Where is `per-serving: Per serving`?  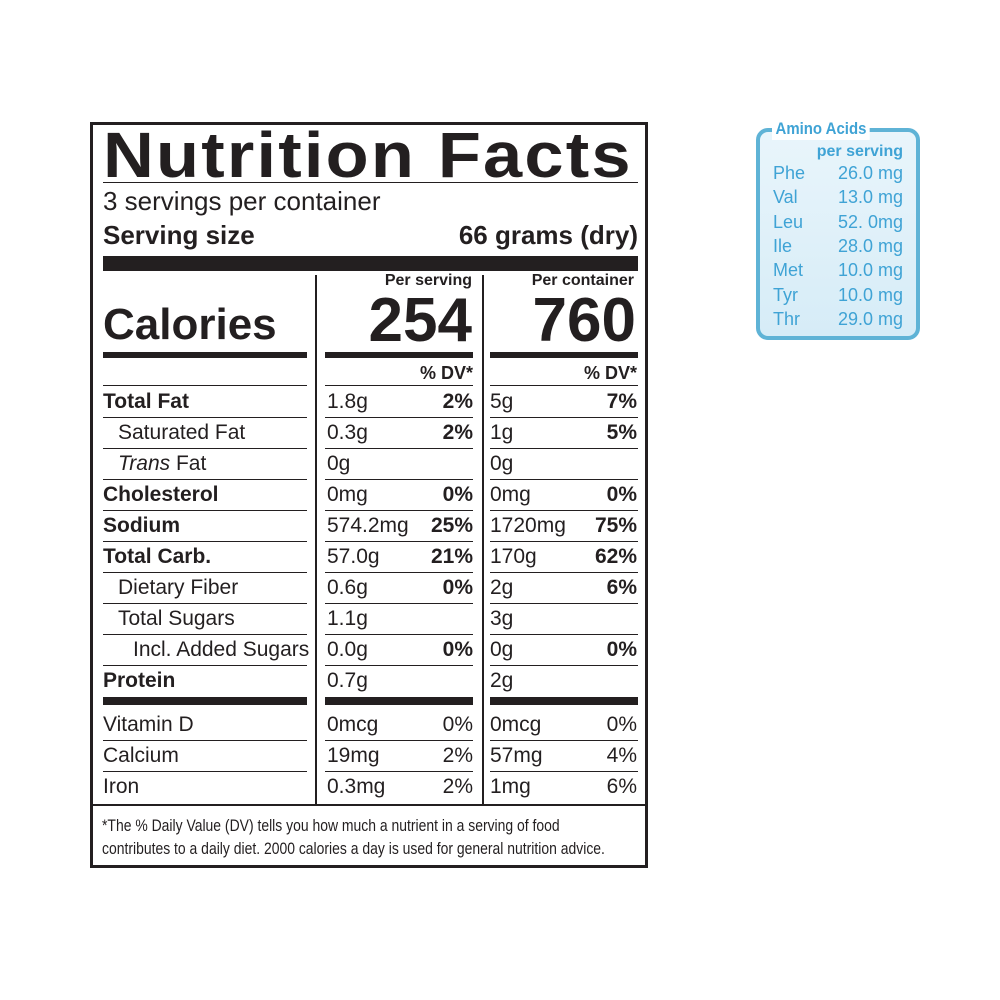
per-serving: Per serving is located at coordinates (428, 280).